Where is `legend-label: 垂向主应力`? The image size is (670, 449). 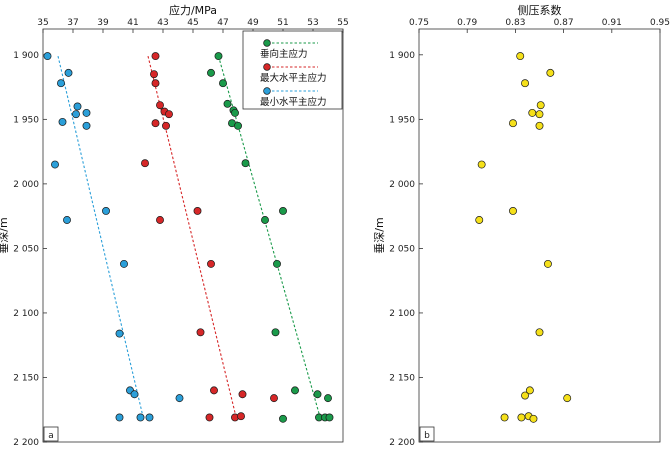
legend-label: 垂向主应力 is located at coordinates (284, 54).